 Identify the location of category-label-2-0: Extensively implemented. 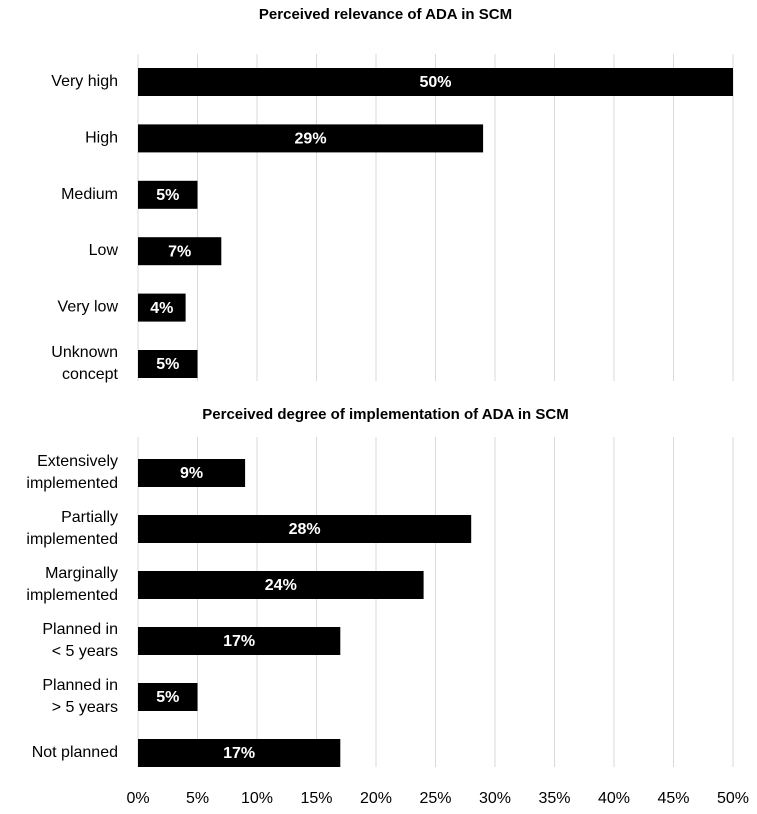
(72, 472).